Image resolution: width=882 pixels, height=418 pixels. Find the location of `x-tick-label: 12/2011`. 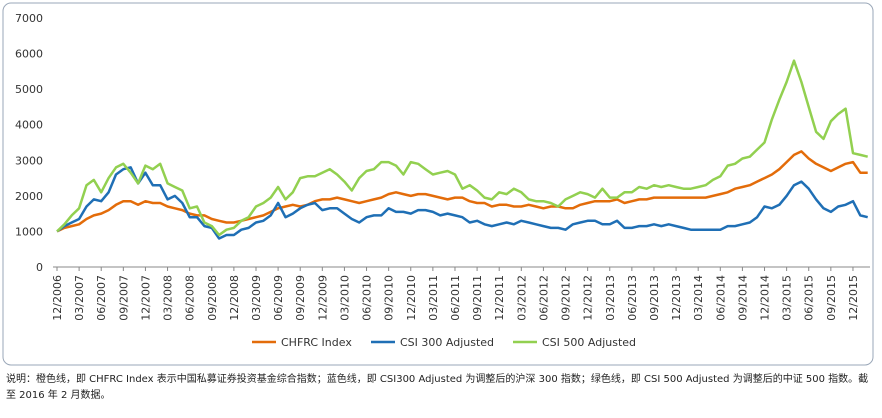

x-tick-label: 12/2011 is located at coordinates (499, 298).